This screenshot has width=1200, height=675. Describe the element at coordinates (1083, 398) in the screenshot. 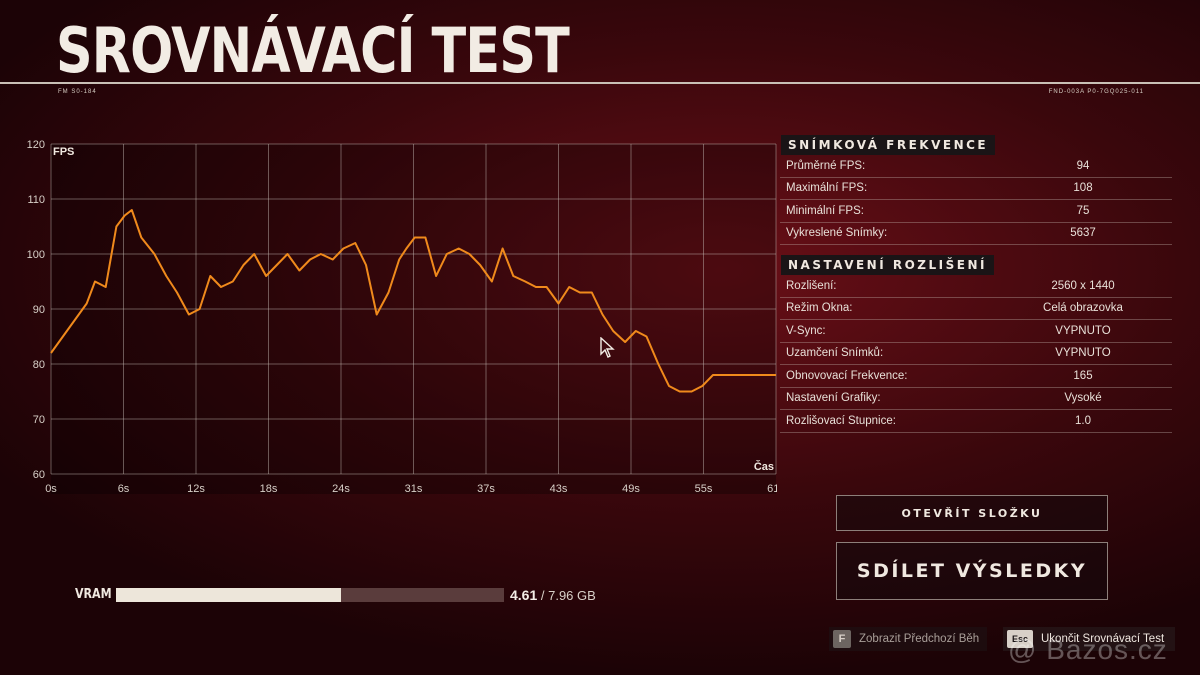

I see `resolution-row-value: Vysoké` at that location.